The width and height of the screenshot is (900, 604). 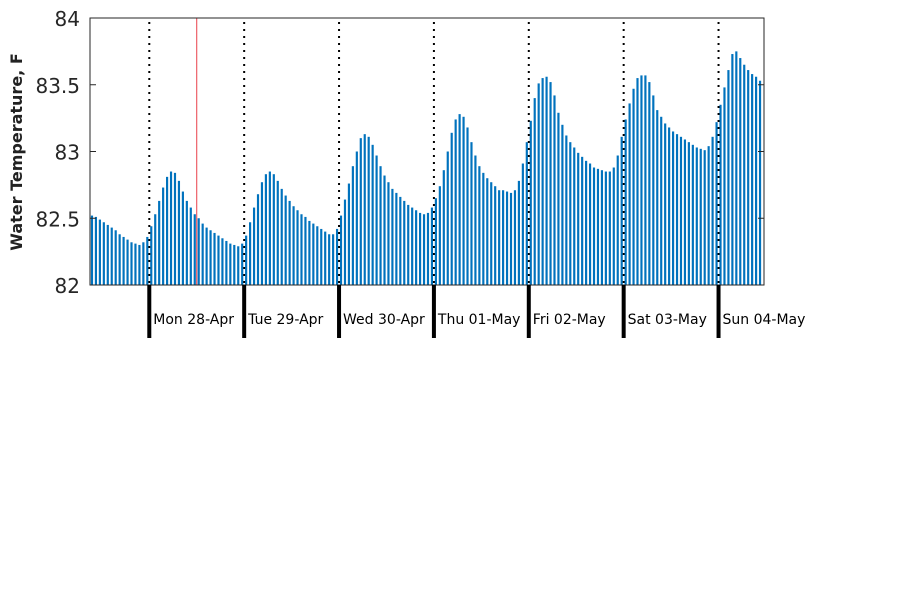 I want to click on day-label: Mon 28-Apr, so click(x=193, y=320).